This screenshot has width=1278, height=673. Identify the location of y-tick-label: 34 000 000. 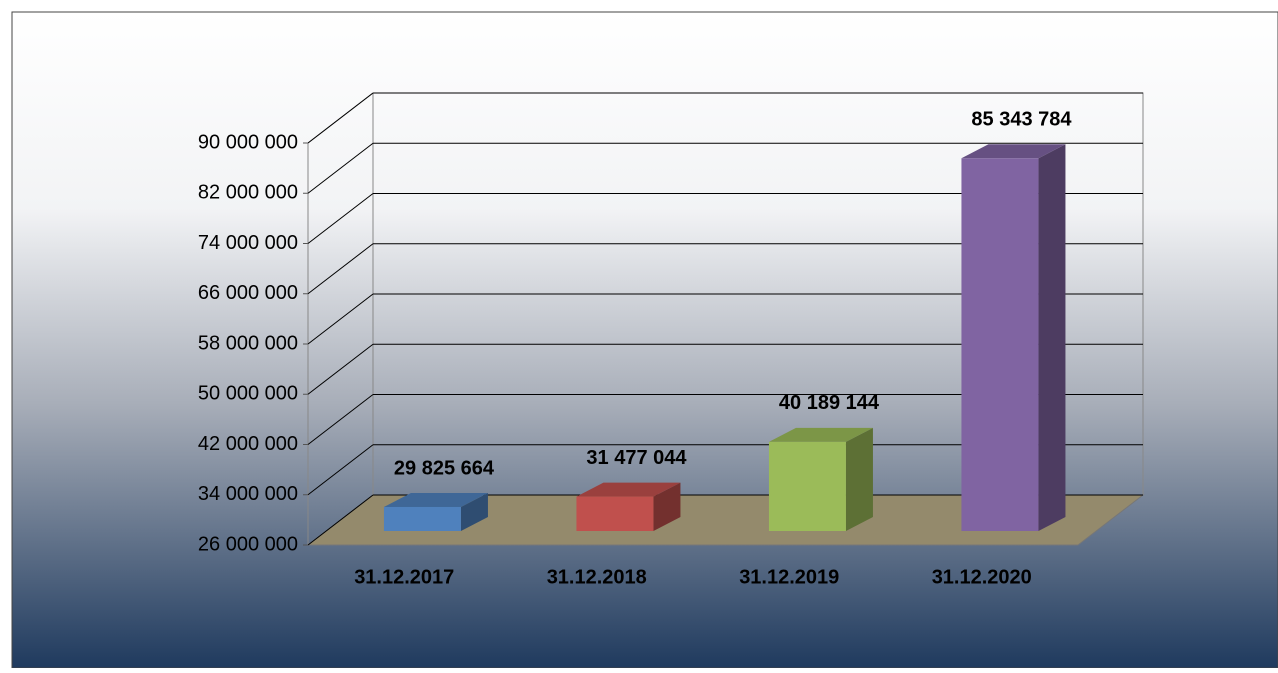
(248, 494).